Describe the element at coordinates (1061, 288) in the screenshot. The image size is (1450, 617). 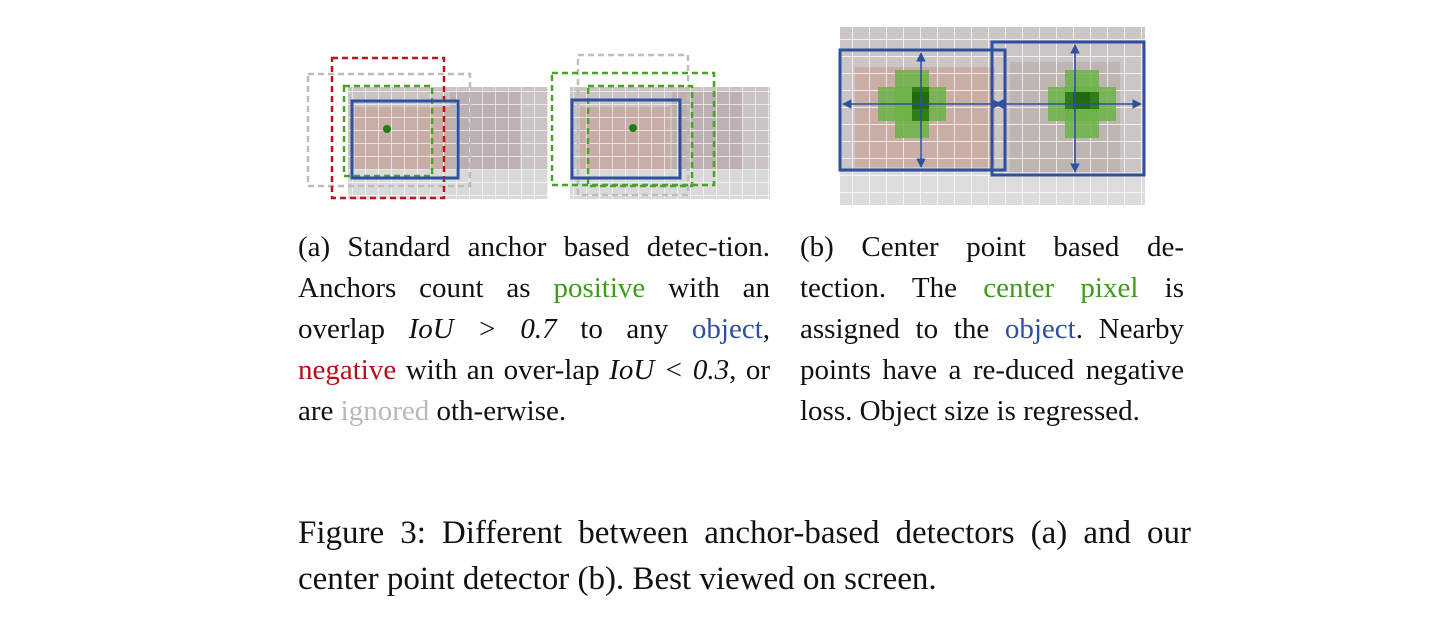
I see `center-pixel-term: center pixel` at that location.